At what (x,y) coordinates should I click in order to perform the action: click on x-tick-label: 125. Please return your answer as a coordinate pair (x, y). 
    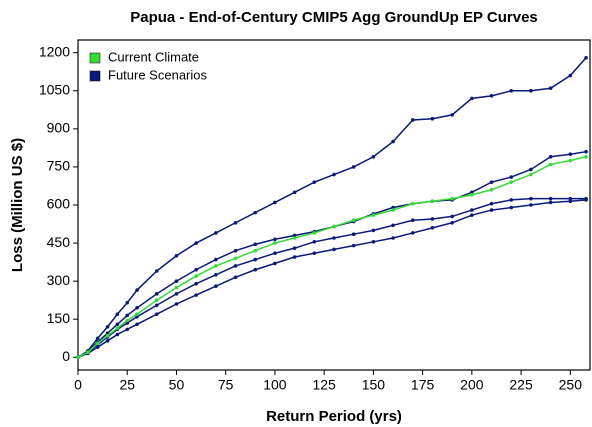
    Looking at the image, I should click on (324, 385).